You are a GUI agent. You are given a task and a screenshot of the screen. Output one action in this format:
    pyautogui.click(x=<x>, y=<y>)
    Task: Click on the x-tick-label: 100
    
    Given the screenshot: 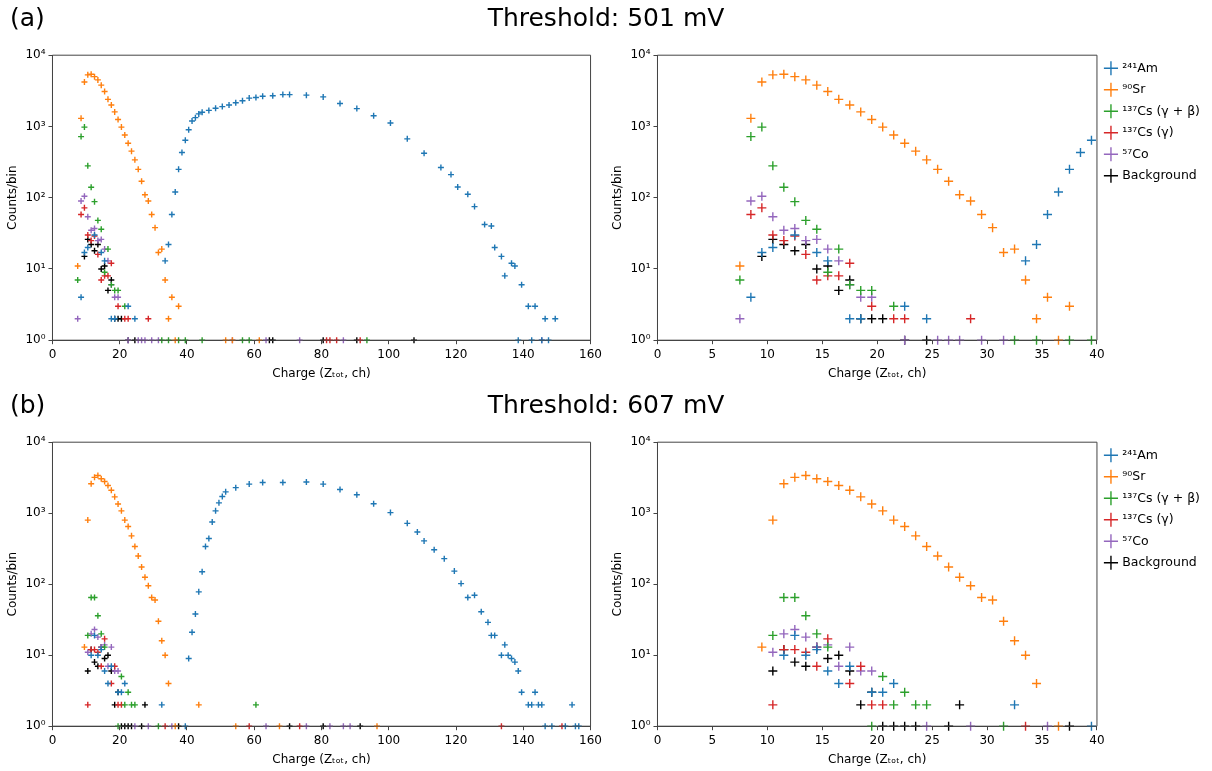 What is the action you would take?
    pyautogui.click(x=389, y=739)
    